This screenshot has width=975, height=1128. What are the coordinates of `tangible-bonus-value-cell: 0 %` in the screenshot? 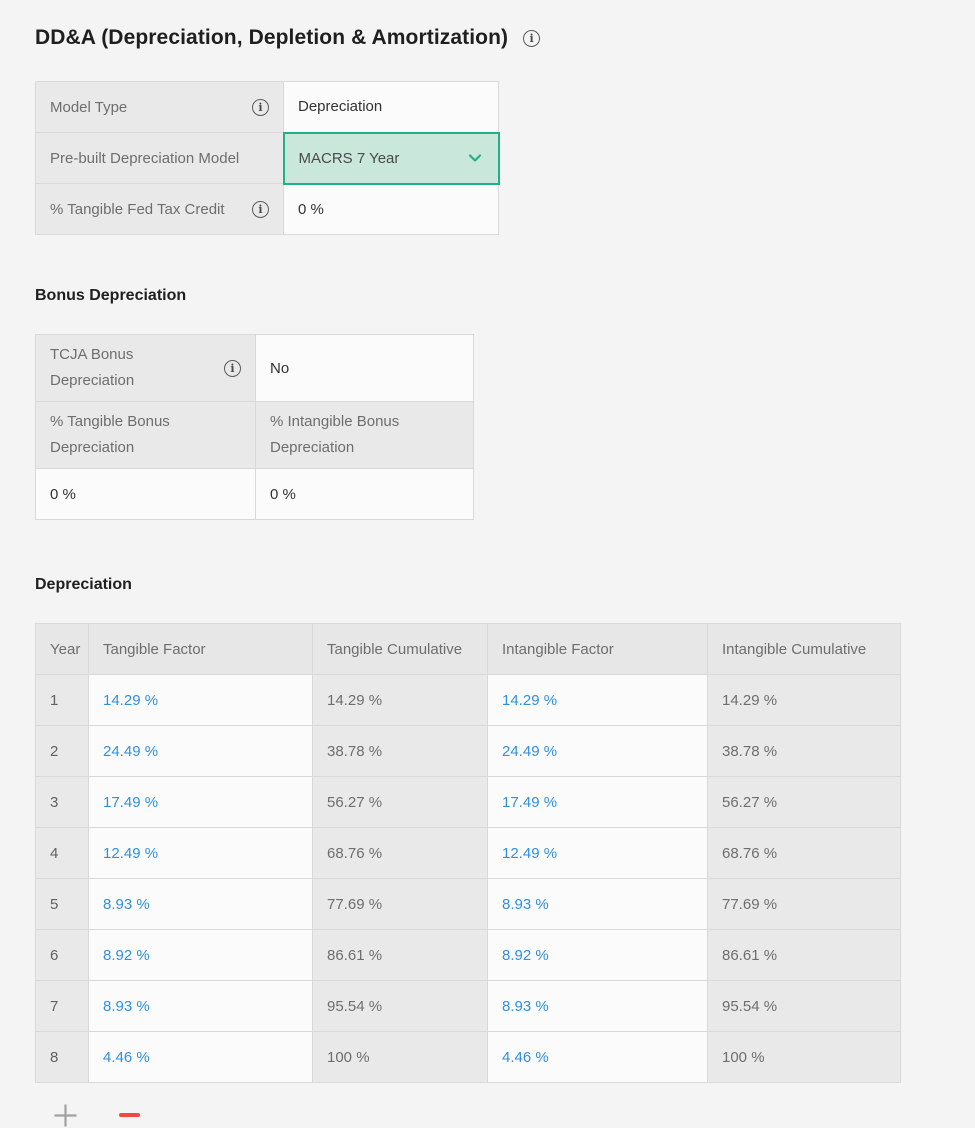 It's located at (145, 494).